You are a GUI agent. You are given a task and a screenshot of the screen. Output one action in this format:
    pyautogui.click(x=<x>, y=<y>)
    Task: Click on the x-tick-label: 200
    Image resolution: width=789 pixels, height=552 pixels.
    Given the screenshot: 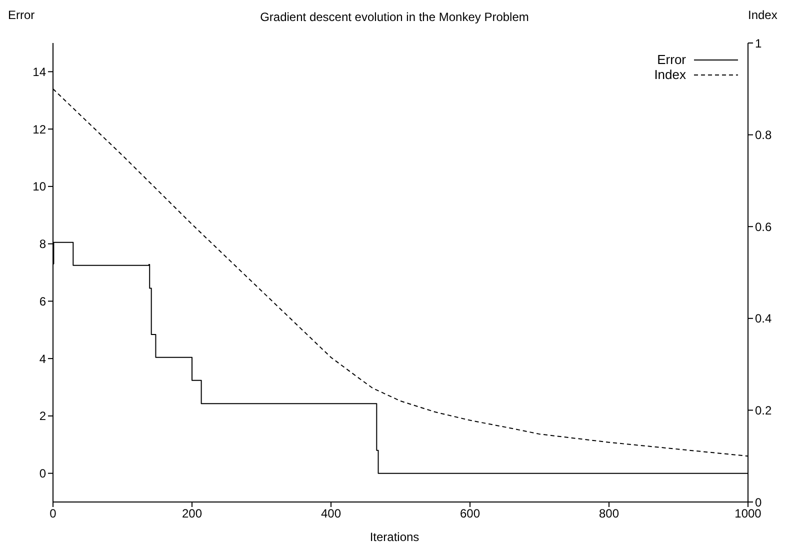 What is the action you would take?
    pyautogui.click(x=192, y=513)
    